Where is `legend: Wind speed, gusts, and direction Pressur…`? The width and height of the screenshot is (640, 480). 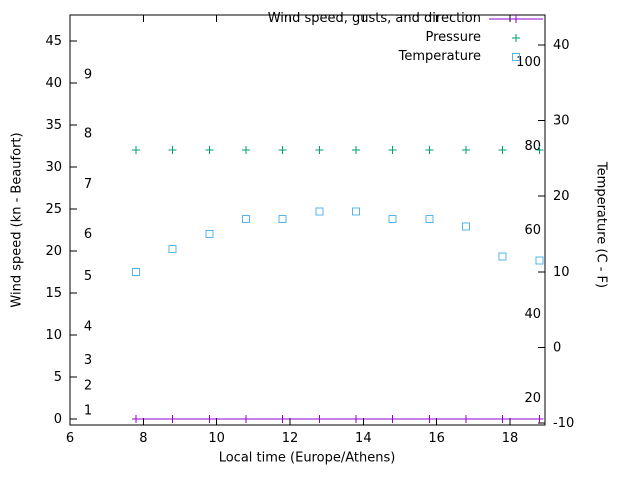
legend: Wind speed, gusts, and direction Pressur… is located at coordinates (406, 37).